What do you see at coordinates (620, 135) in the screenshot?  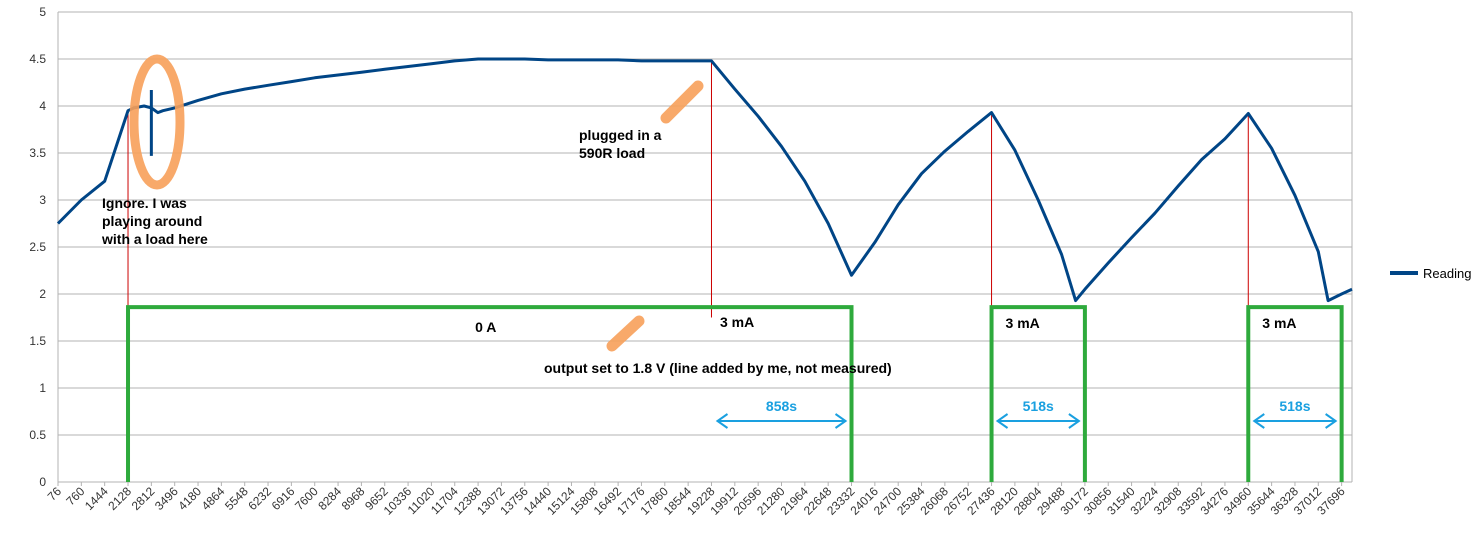 I see `plugged-note-line-1: plugged in a` at bounding box center [620, 135].